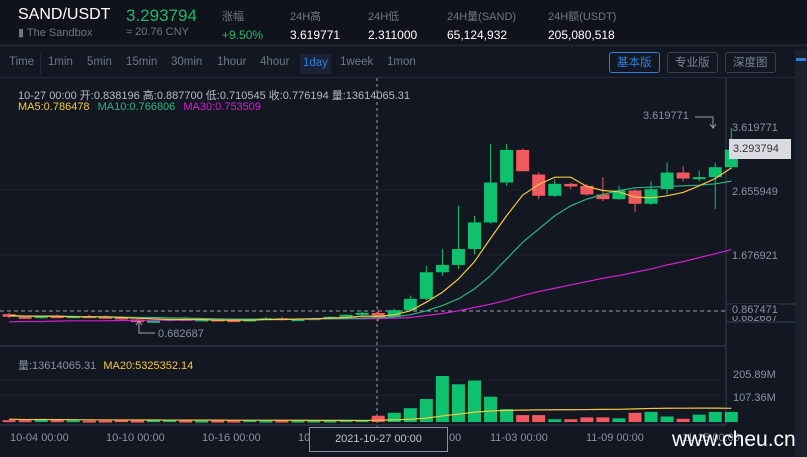 The width and height of the screenshot is (807, 457). Describe the element at coordinates (136, 107) in the screenshot. I see `ma10-value: MA10:0.766806` at that location.